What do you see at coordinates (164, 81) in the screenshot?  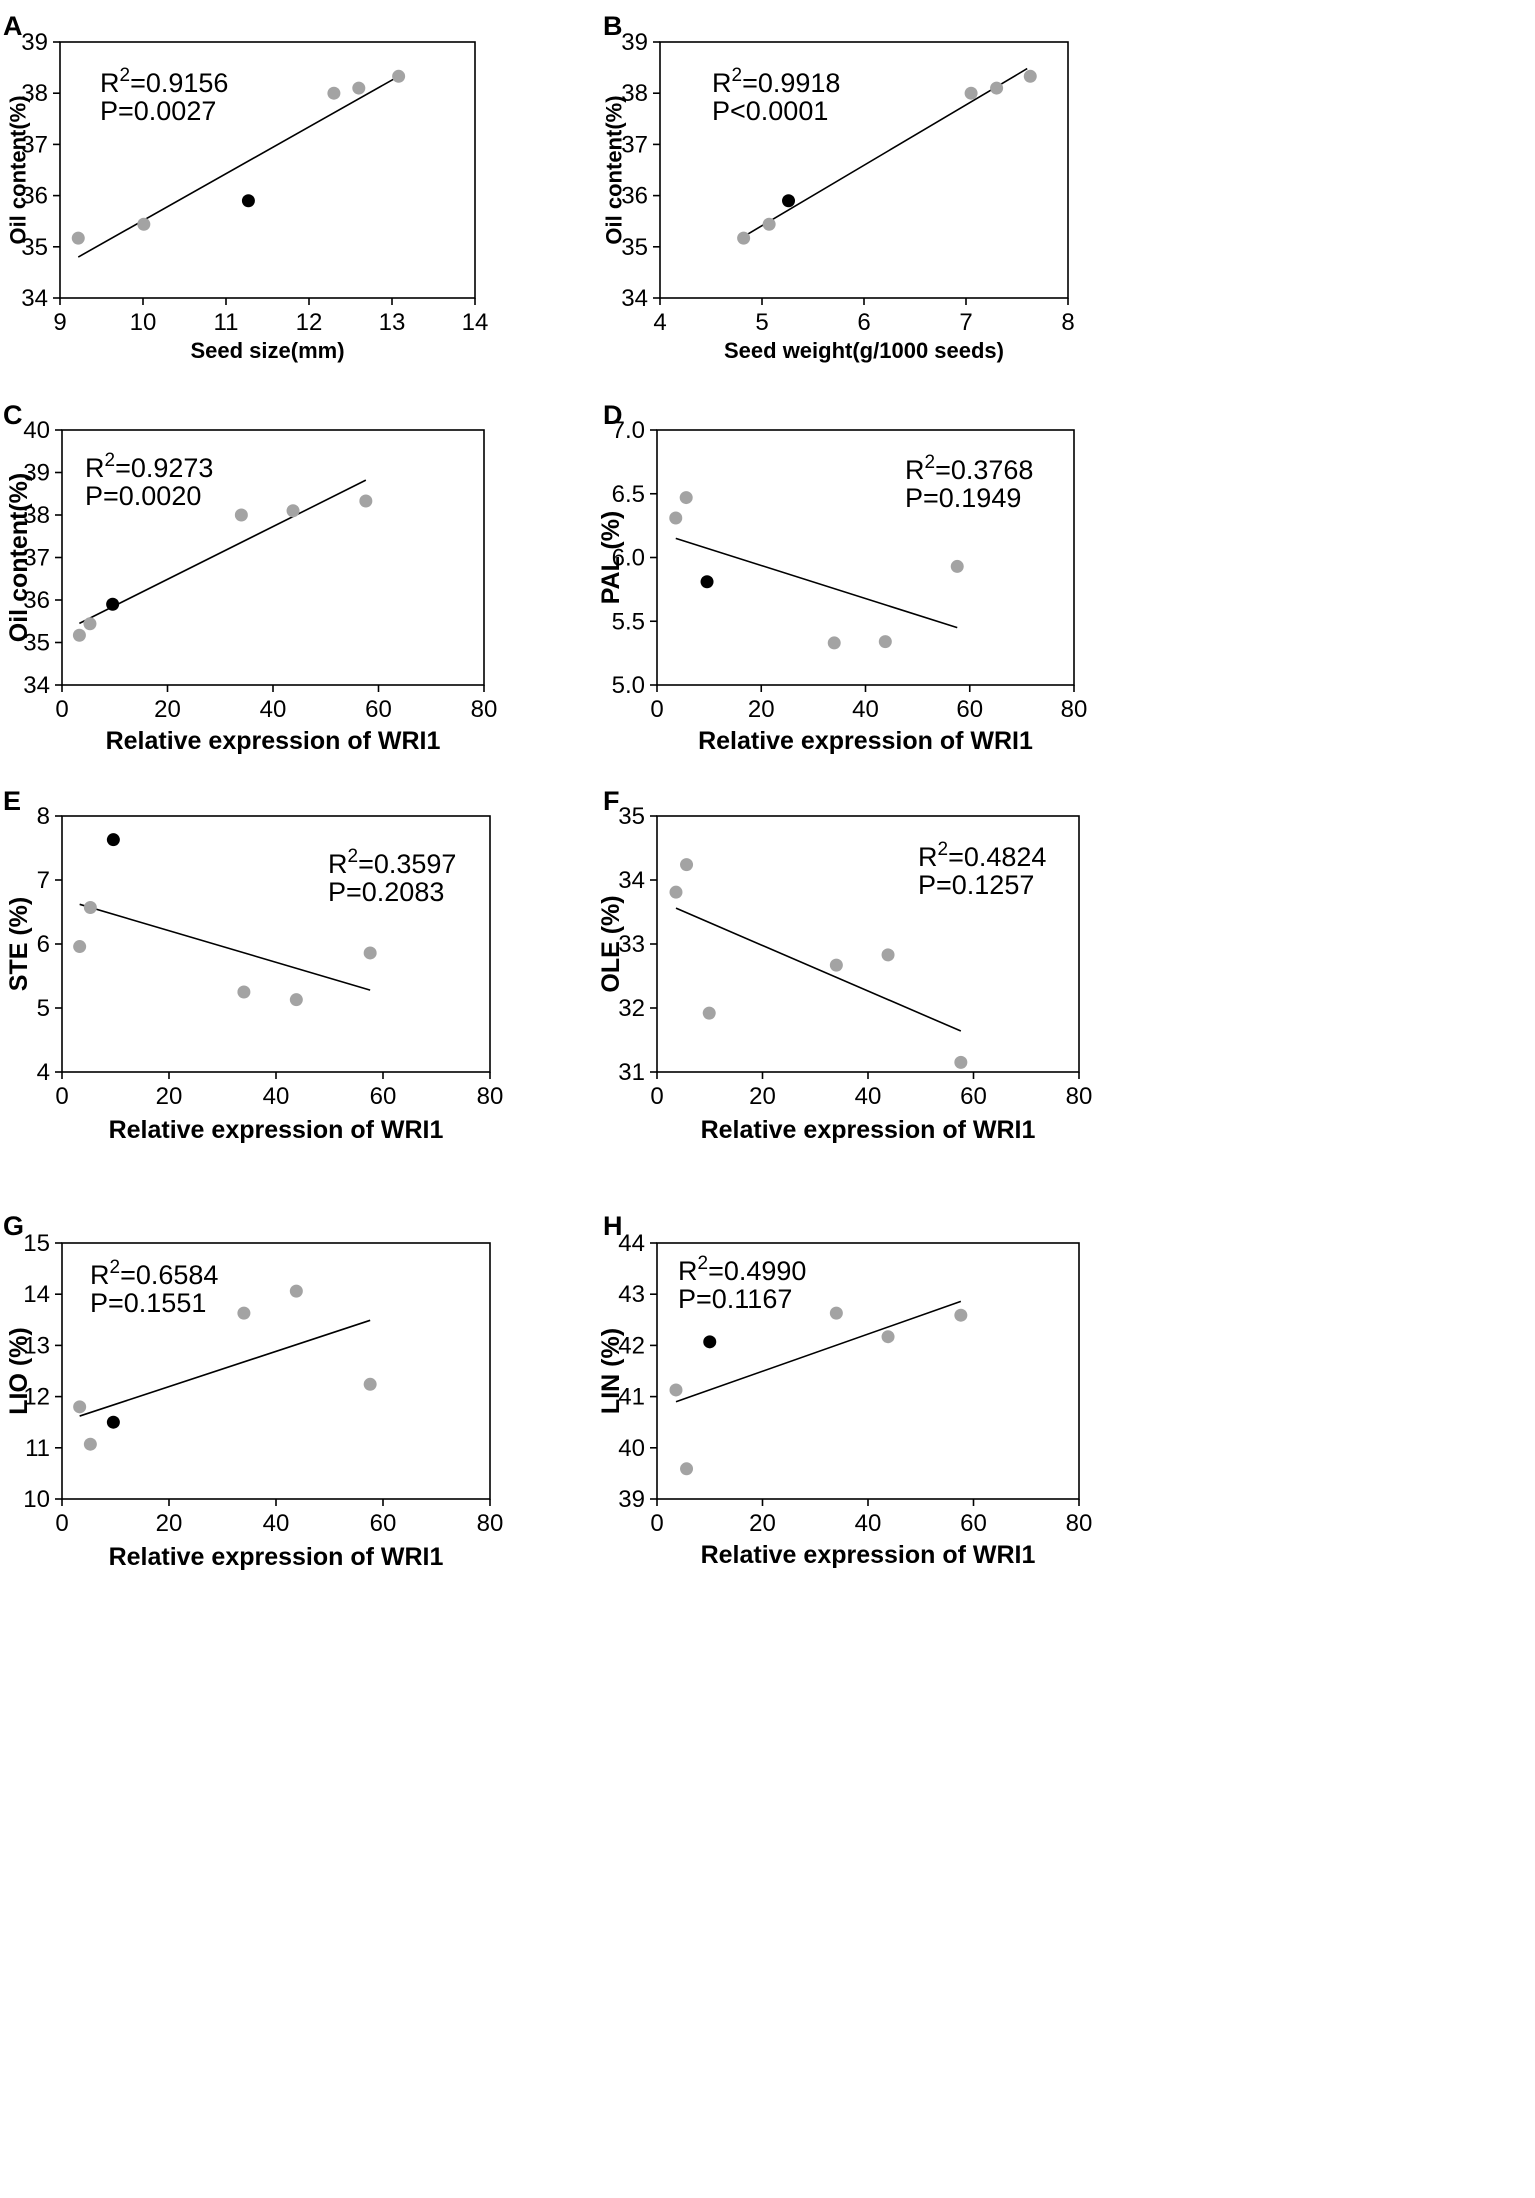 I see `r-squared-label: R2=0.9156` at bounding box center [164, 81].